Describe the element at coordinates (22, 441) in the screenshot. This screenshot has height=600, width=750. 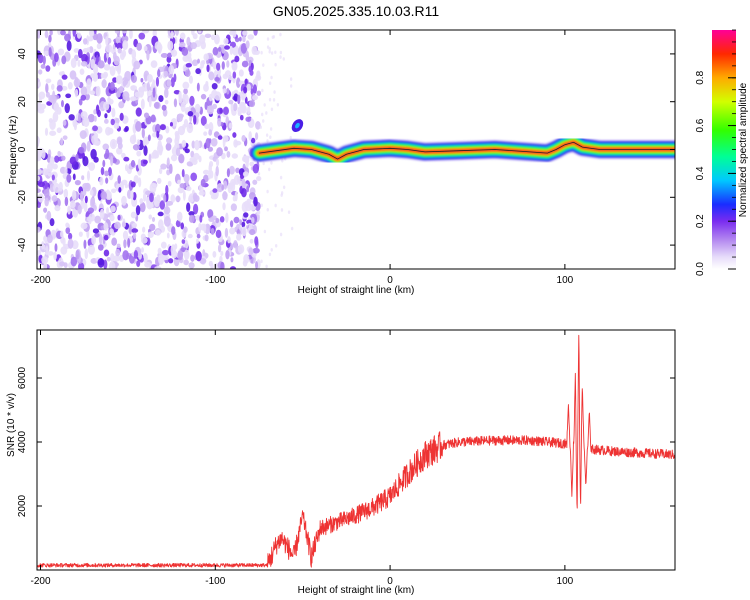
I see `snr-ytick-label: 4000` at that location.